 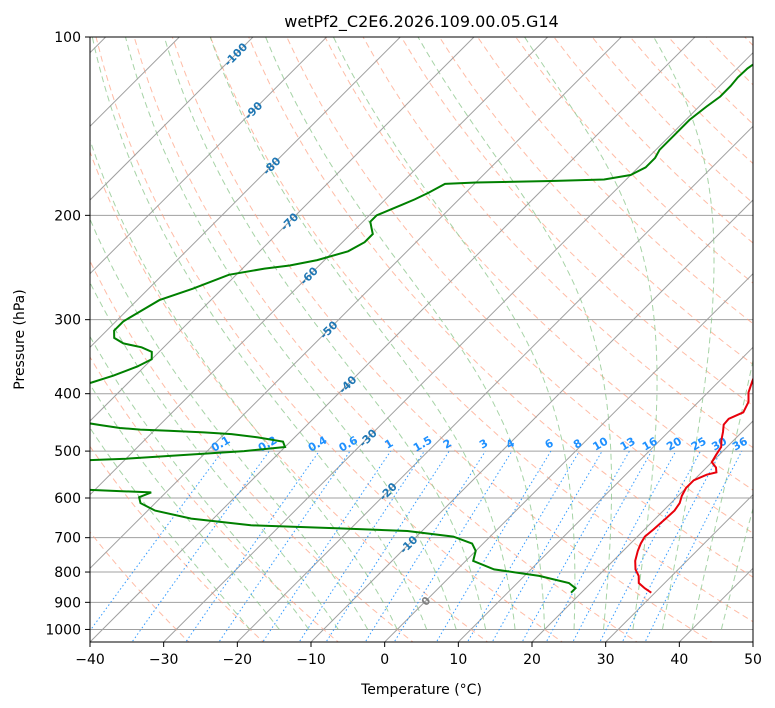 I want to click on isotherm-label: -100, so click(x=236, y=54).